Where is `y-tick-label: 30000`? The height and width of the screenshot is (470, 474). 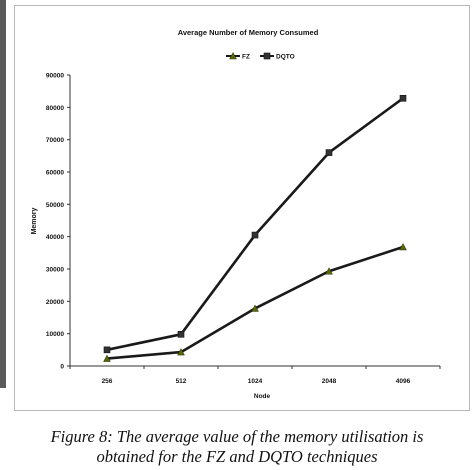 y-tick-label: 30000 is located at coordinates (55, 270).